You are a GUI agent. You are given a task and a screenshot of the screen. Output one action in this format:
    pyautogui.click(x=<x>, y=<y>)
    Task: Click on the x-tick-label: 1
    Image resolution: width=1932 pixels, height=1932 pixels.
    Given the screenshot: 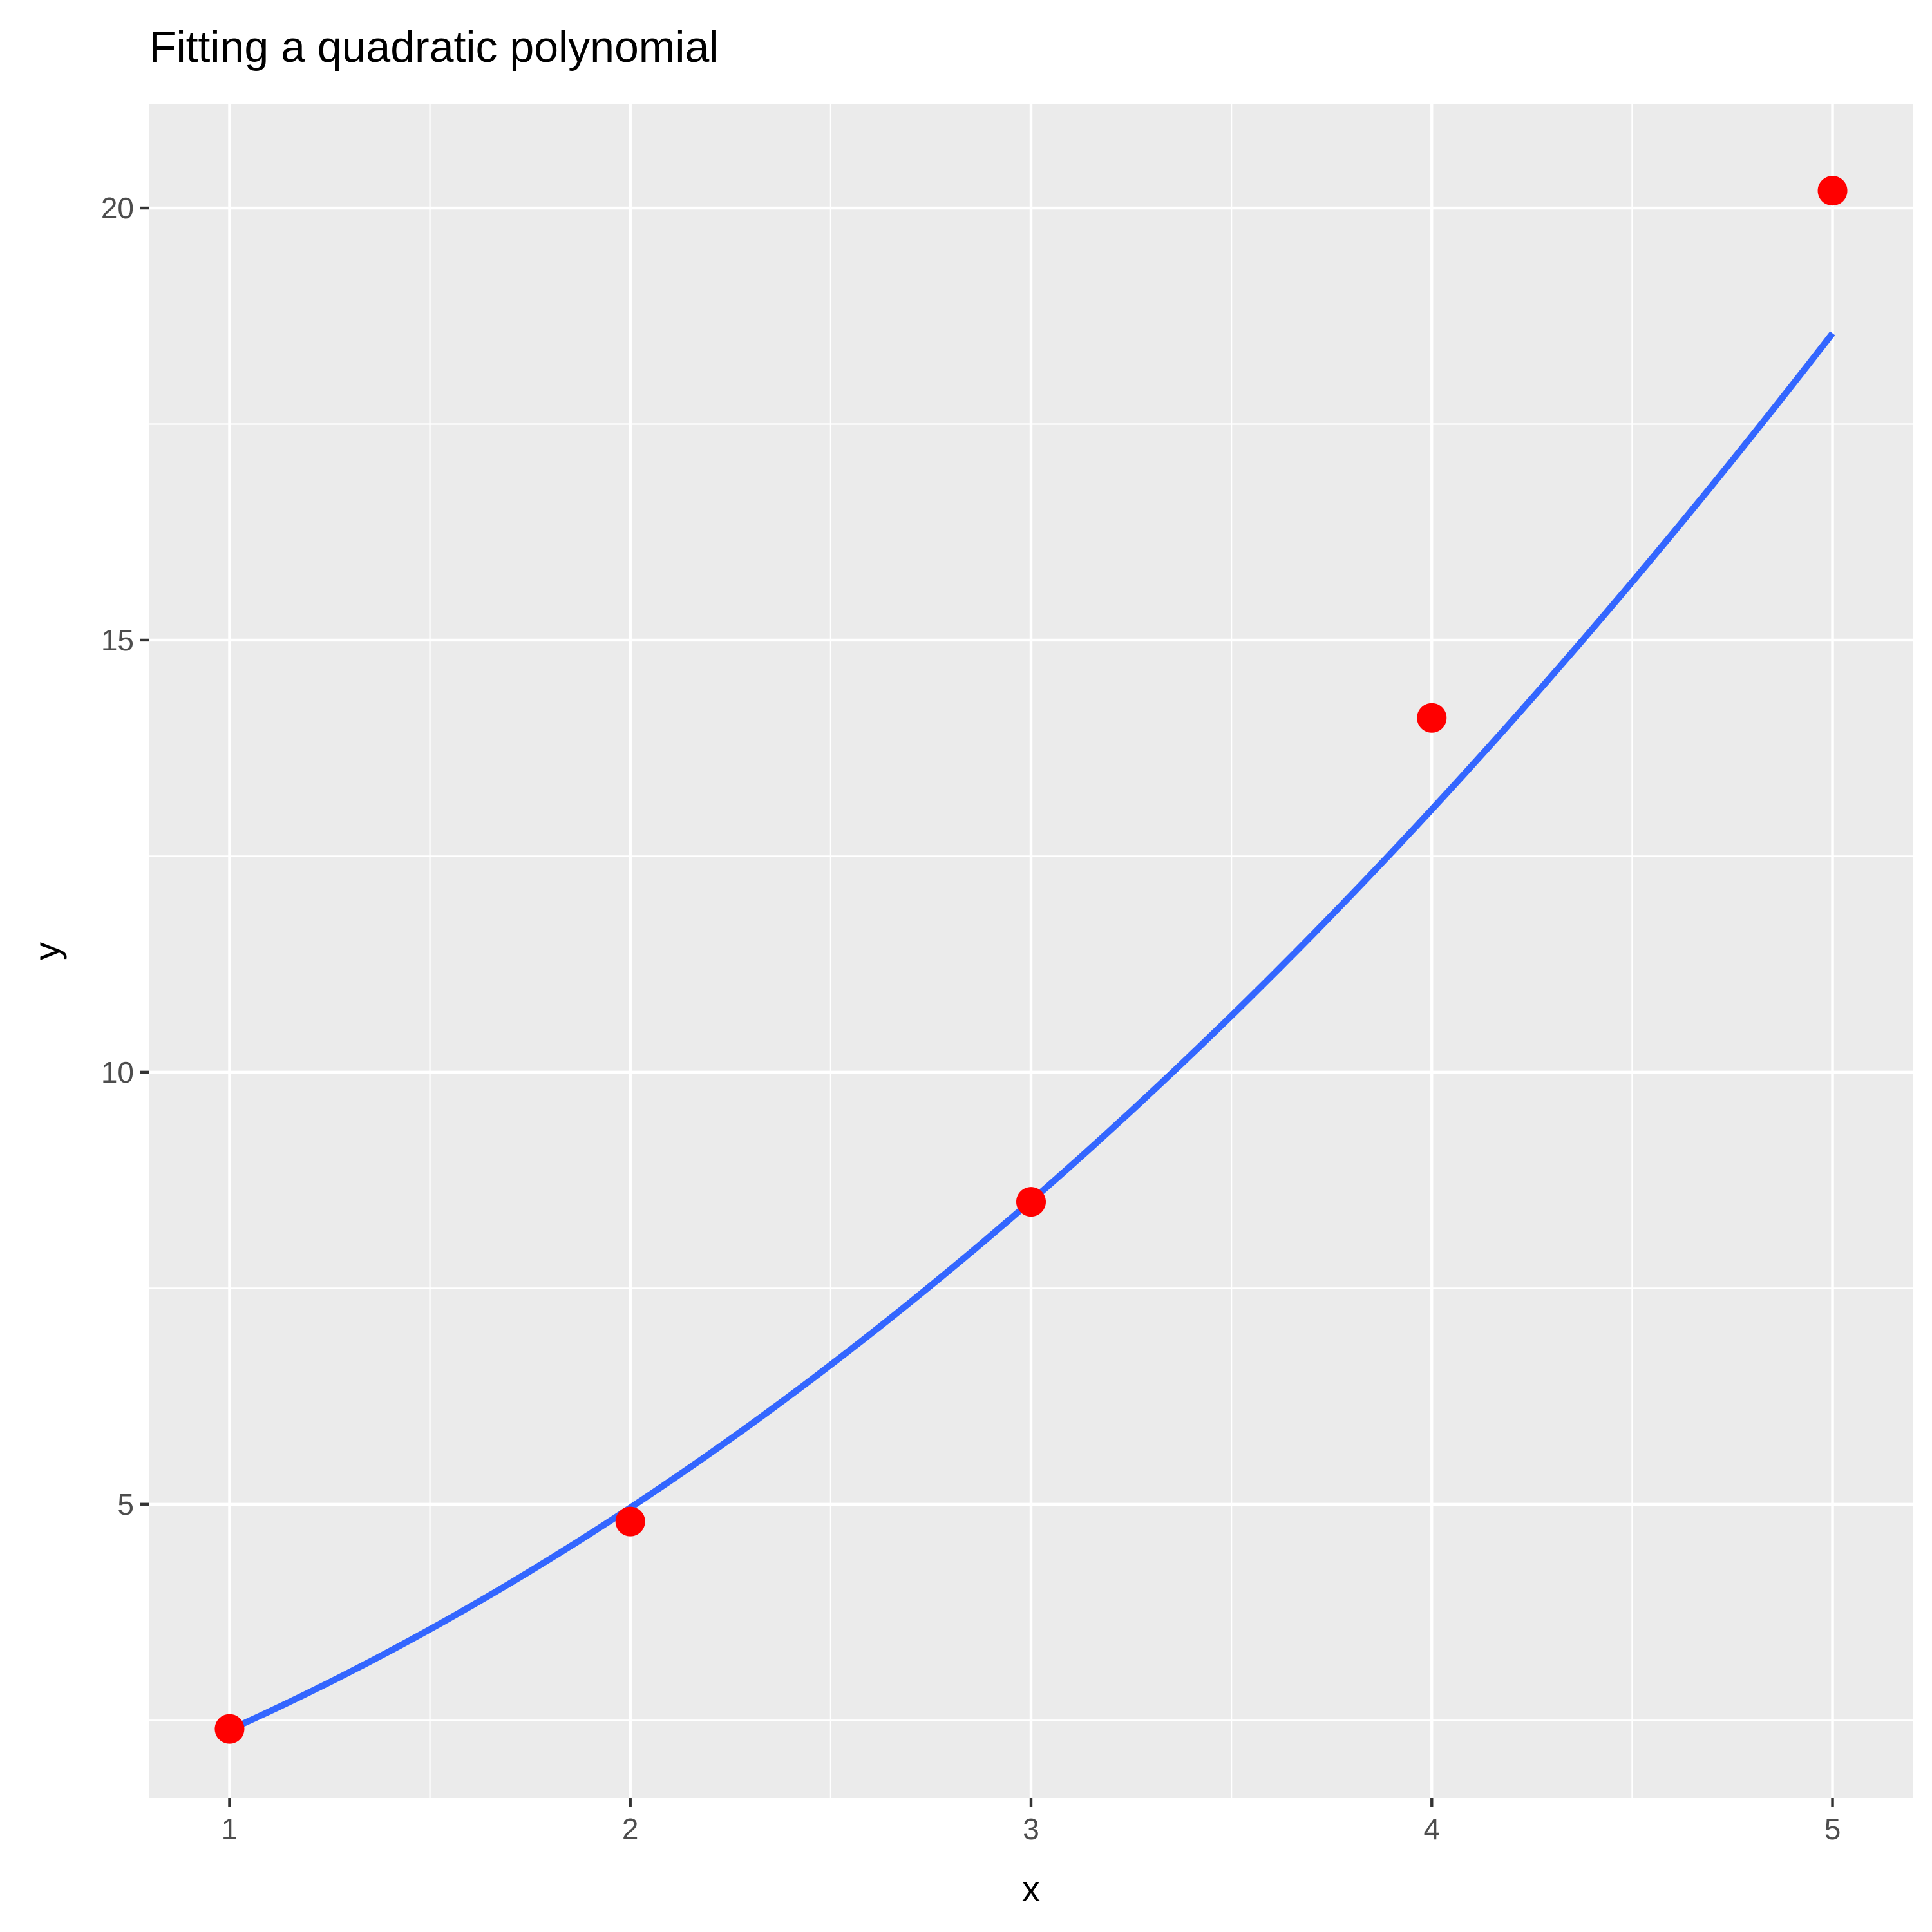 What is the action you would take?
    pyautogui.click(x=230, y=1829)
    